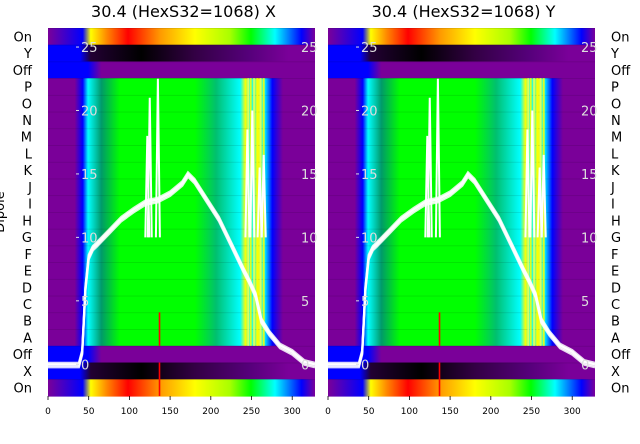 This screenshot has height=444, width=640. I want to click on overlay-tick-label: 15, so click(309, 175).